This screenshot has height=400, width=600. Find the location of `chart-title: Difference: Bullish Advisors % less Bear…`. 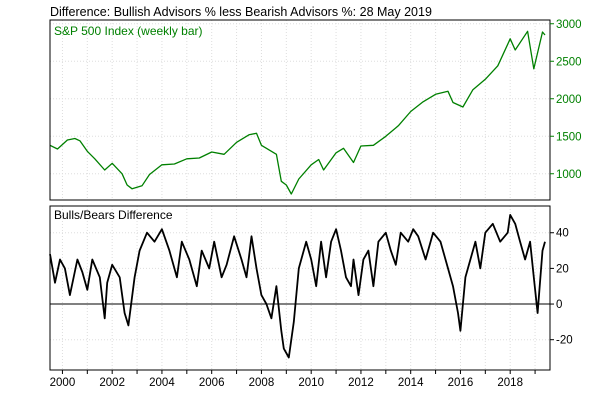

chart-title: Difference: Bullish Advisors % less Bear… is located at coordinates (241, 12).